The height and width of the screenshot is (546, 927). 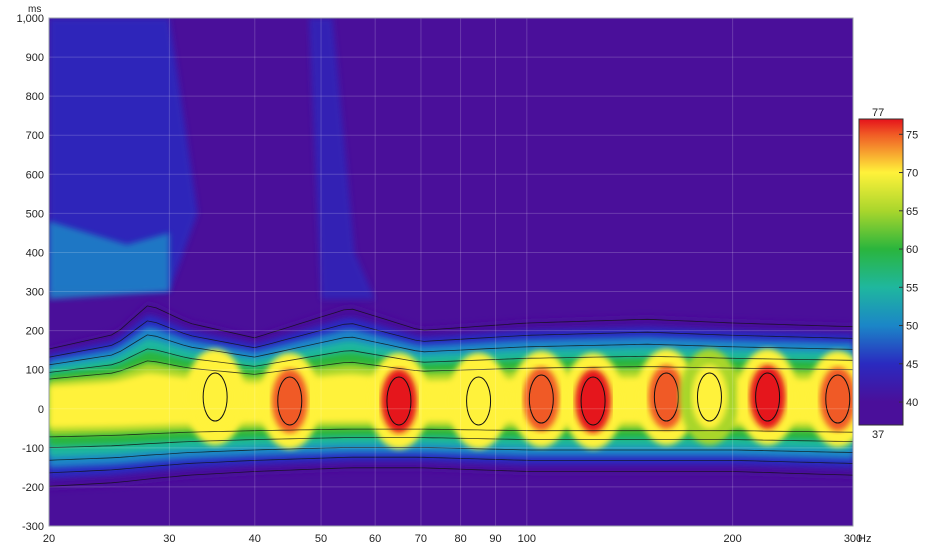 I want to click on y-tick-label: 0, so click(x=41, y=410).